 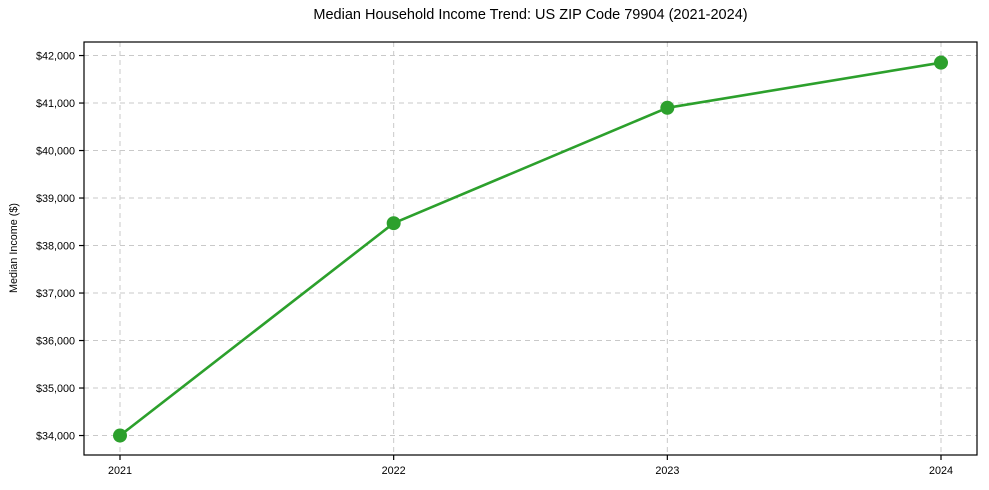 I want to click on y-tick-label: $35,000, so click(x=55, y=389).